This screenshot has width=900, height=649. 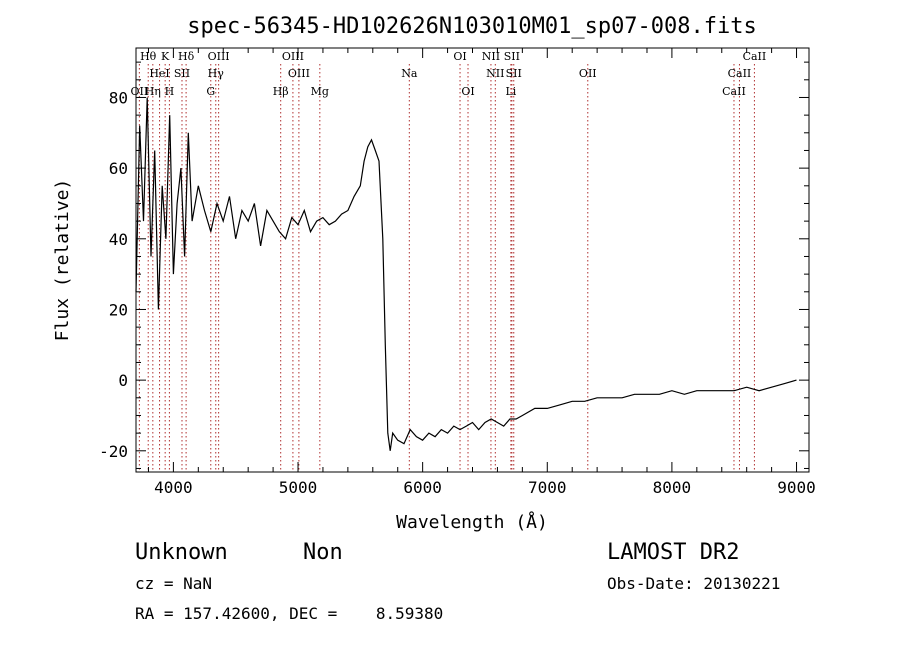 I want to click on x-tick-label: 5000, so click(x=298, y=487).